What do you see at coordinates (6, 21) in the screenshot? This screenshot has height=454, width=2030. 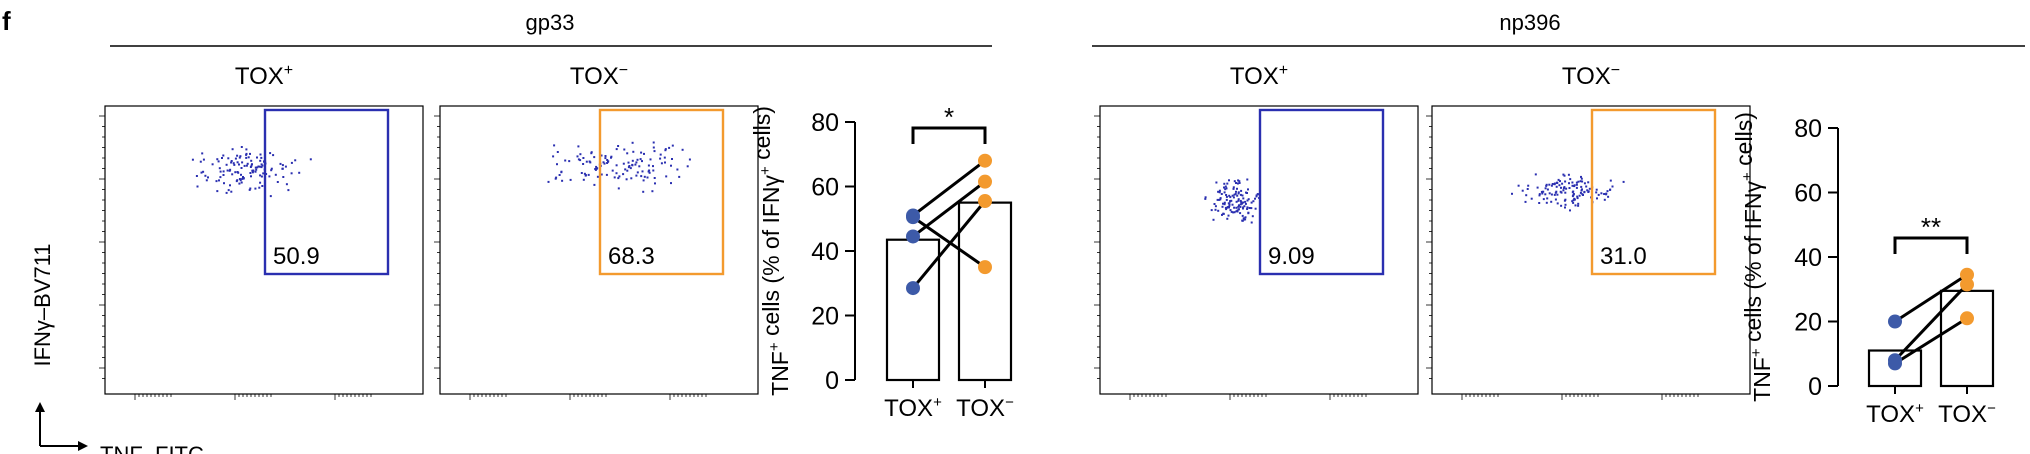 I see `panel-label: f` at bounding box center [6, 21].